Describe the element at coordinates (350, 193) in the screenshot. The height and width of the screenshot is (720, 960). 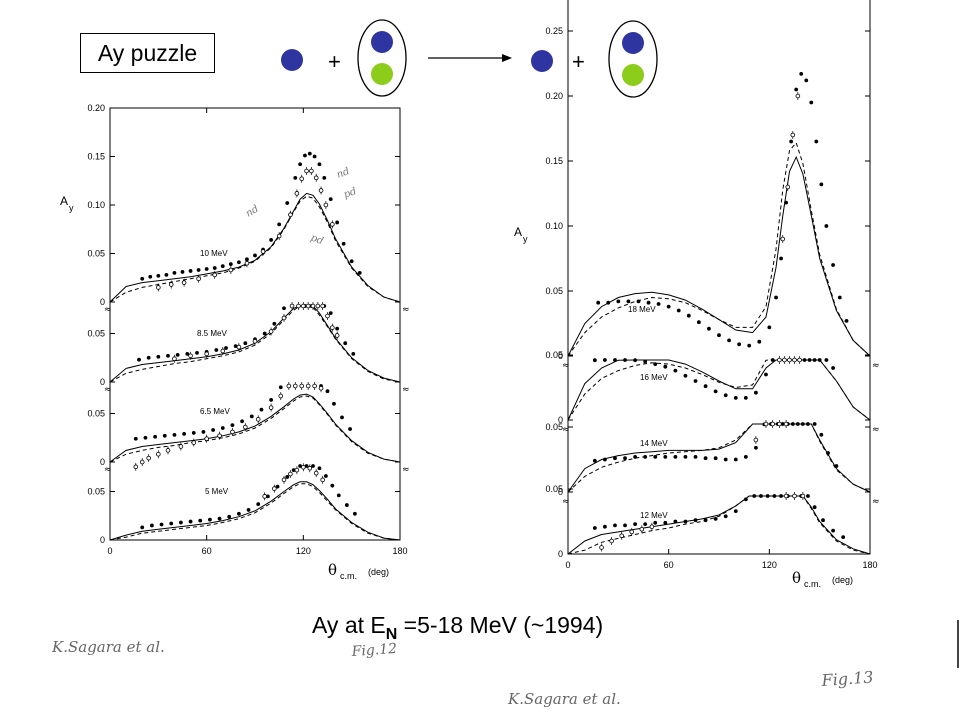
I see `handwritten-annotation: pd` at that location.